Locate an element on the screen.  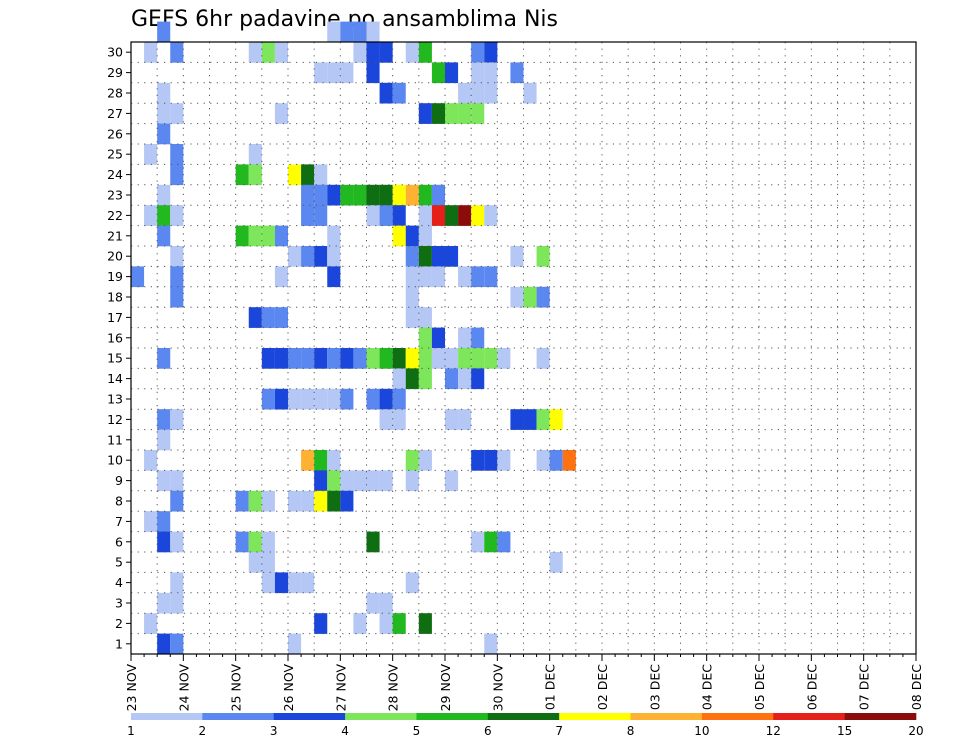
colorbar-label: 12 is located at coordinates (773, 731).